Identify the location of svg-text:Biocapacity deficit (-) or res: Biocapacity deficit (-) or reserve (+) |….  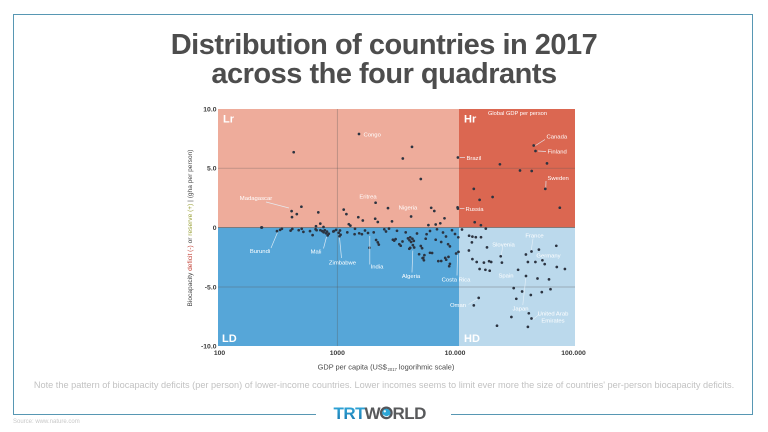
(190, 228).